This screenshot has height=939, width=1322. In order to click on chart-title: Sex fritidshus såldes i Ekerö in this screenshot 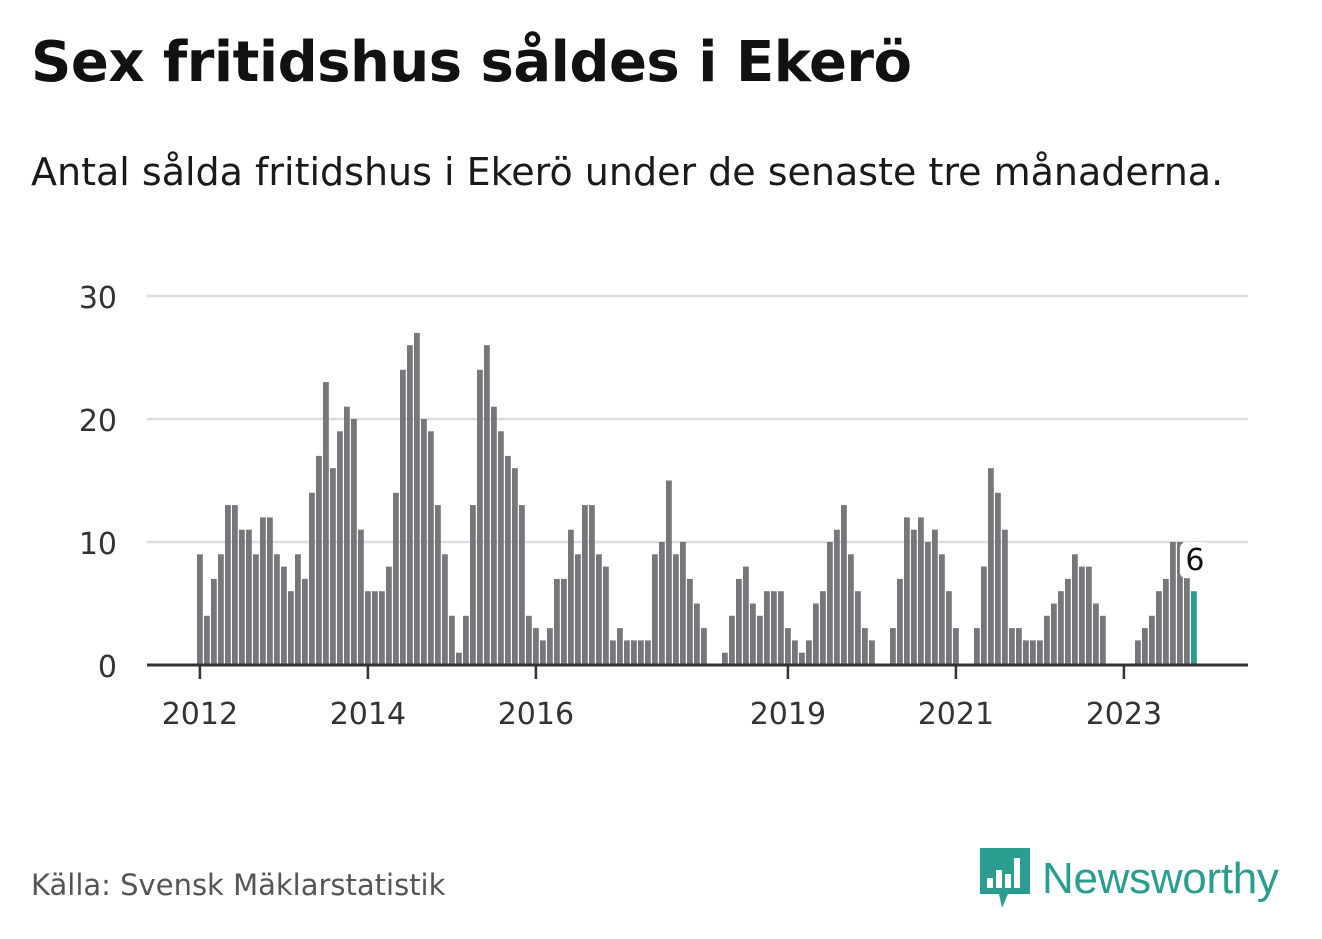, I will do `click(471, 62)`.